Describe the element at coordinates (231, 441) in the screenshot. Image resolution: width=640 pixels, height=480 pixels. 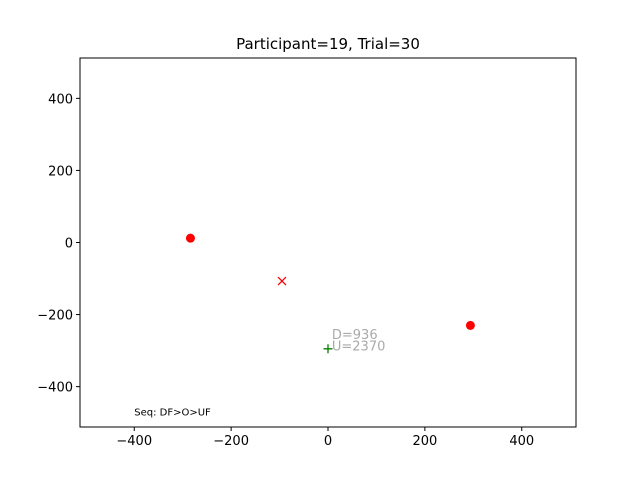
I see `x-tick-label: −200` at that location.